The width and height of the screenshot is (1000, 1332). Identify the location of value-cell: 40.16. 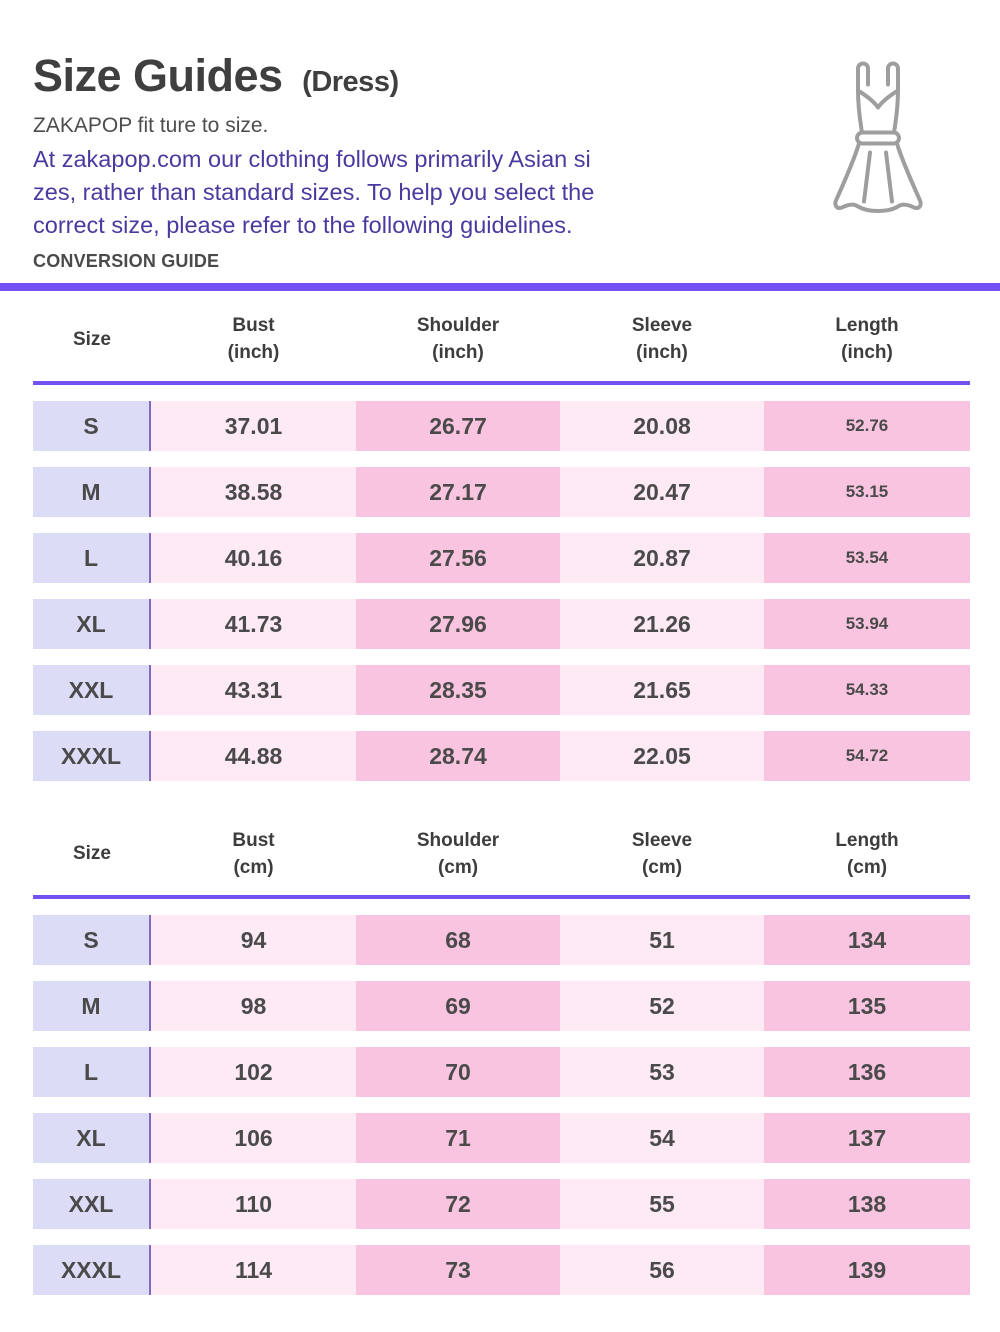
(253, 558).